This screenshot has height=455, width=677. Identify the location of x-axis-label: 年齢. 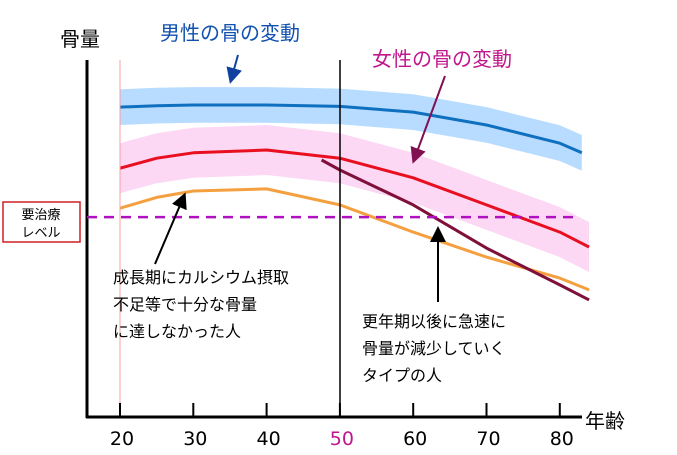
(605, 421).